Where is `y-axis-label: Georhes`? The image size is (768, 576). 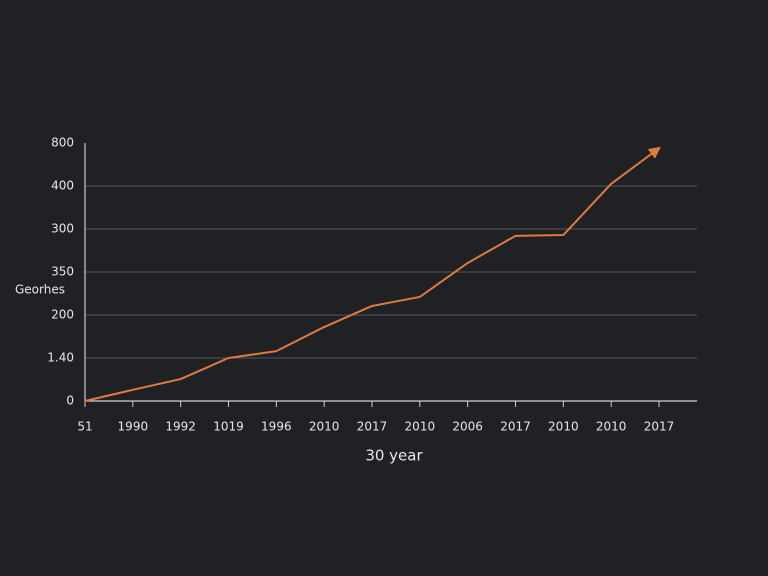
y-axis-label: Georhes is located at coordinates (40, 290).